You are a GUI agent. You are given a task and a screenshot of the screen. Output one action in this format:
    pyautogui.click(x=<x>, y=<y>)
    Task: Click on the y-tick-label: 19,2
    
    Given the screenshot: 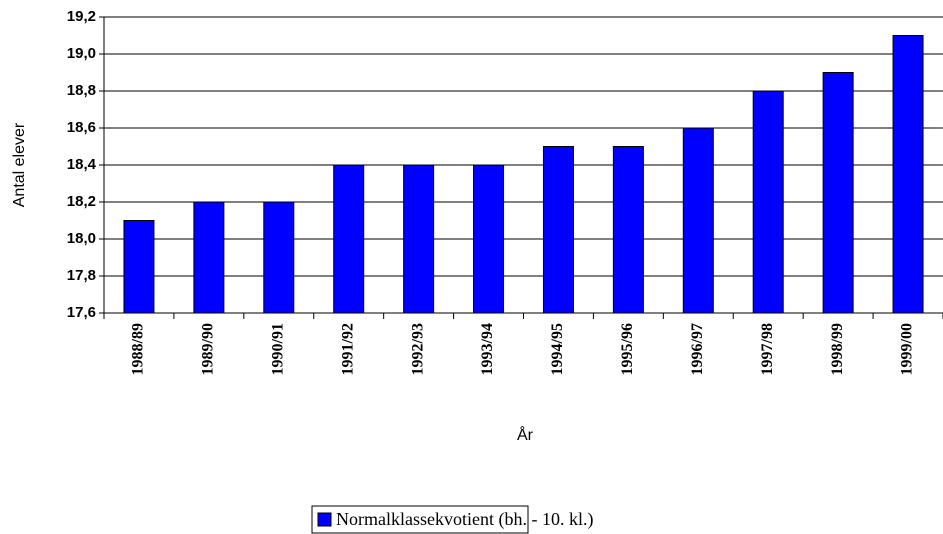 What is the action you would take?
    pyautogui.click(x=81, y=16)
    